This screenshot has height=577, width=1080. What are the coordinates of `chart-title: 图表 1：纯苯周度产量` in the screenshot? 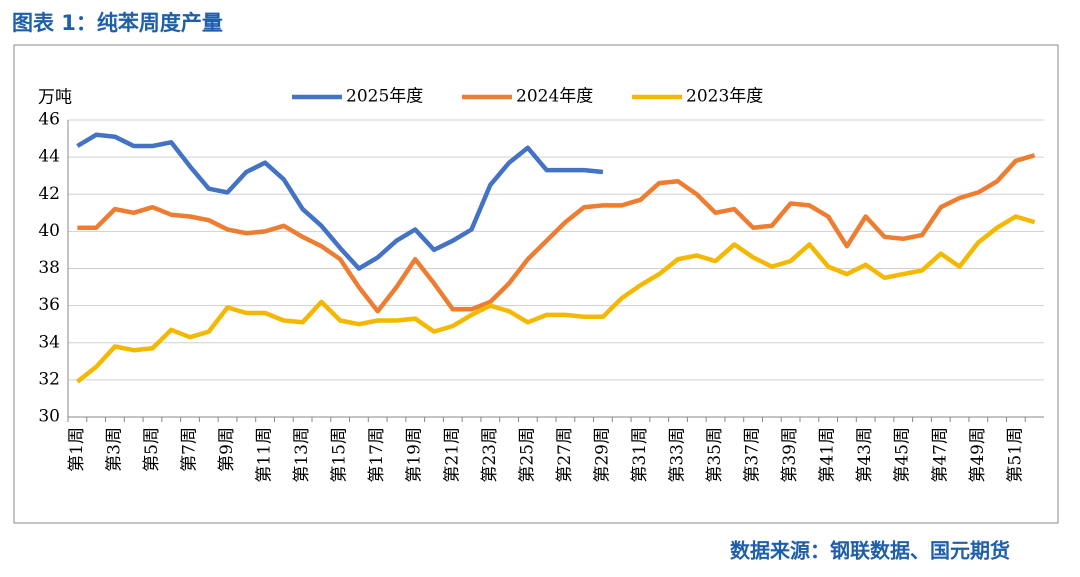 It's located at (117, 23).